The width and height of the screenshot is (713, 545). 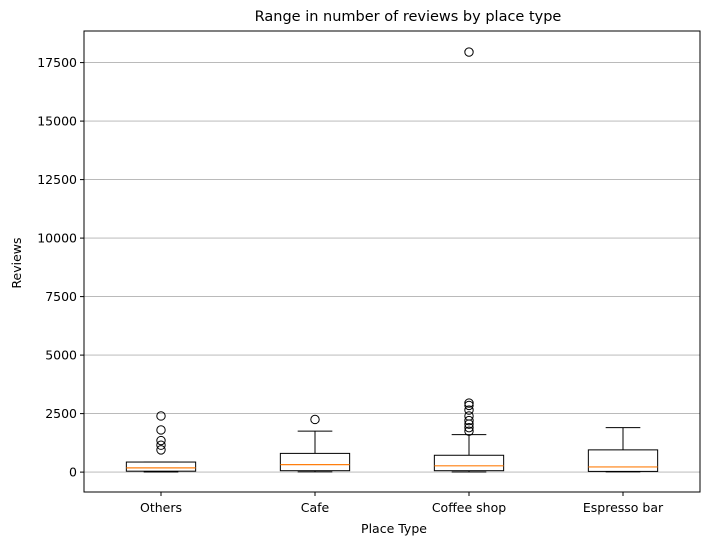 I want to click on x-tick-label: Others, so click(x=161, y=507).